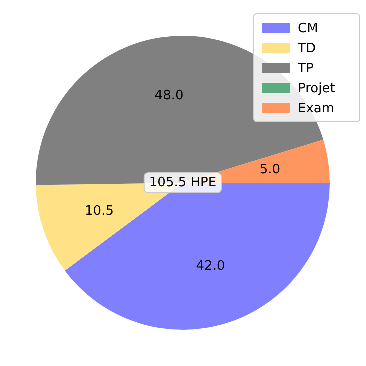 The image size is (366, 366). What do you see at coordinates (316, 108) in the screenshot?
I see `legend-label: Exam` at bounding box center [316, 108].